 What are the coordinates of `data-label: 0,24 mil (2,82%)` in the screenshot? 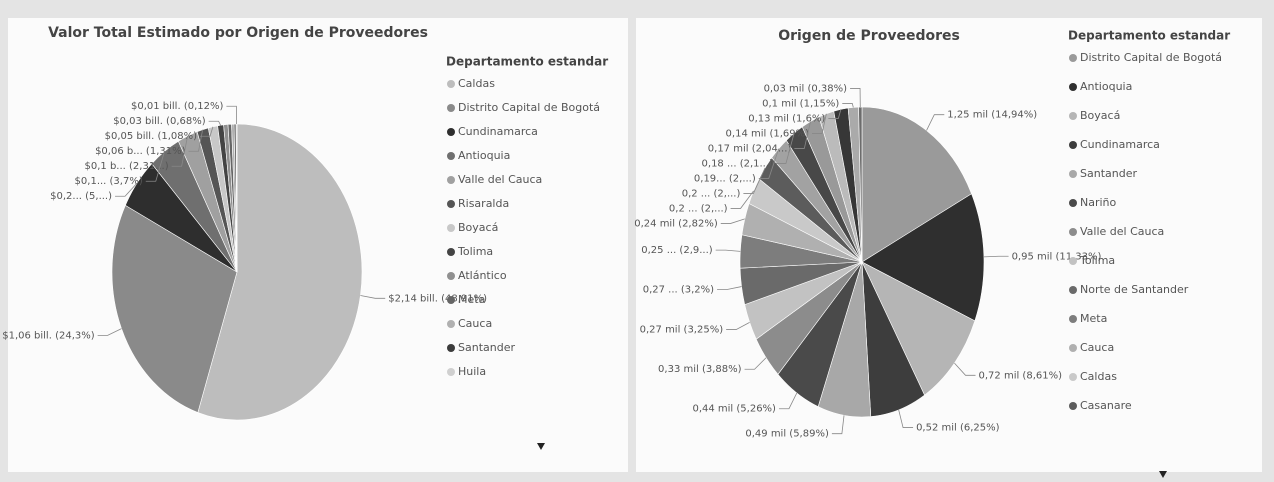 It's located at (676, 223).